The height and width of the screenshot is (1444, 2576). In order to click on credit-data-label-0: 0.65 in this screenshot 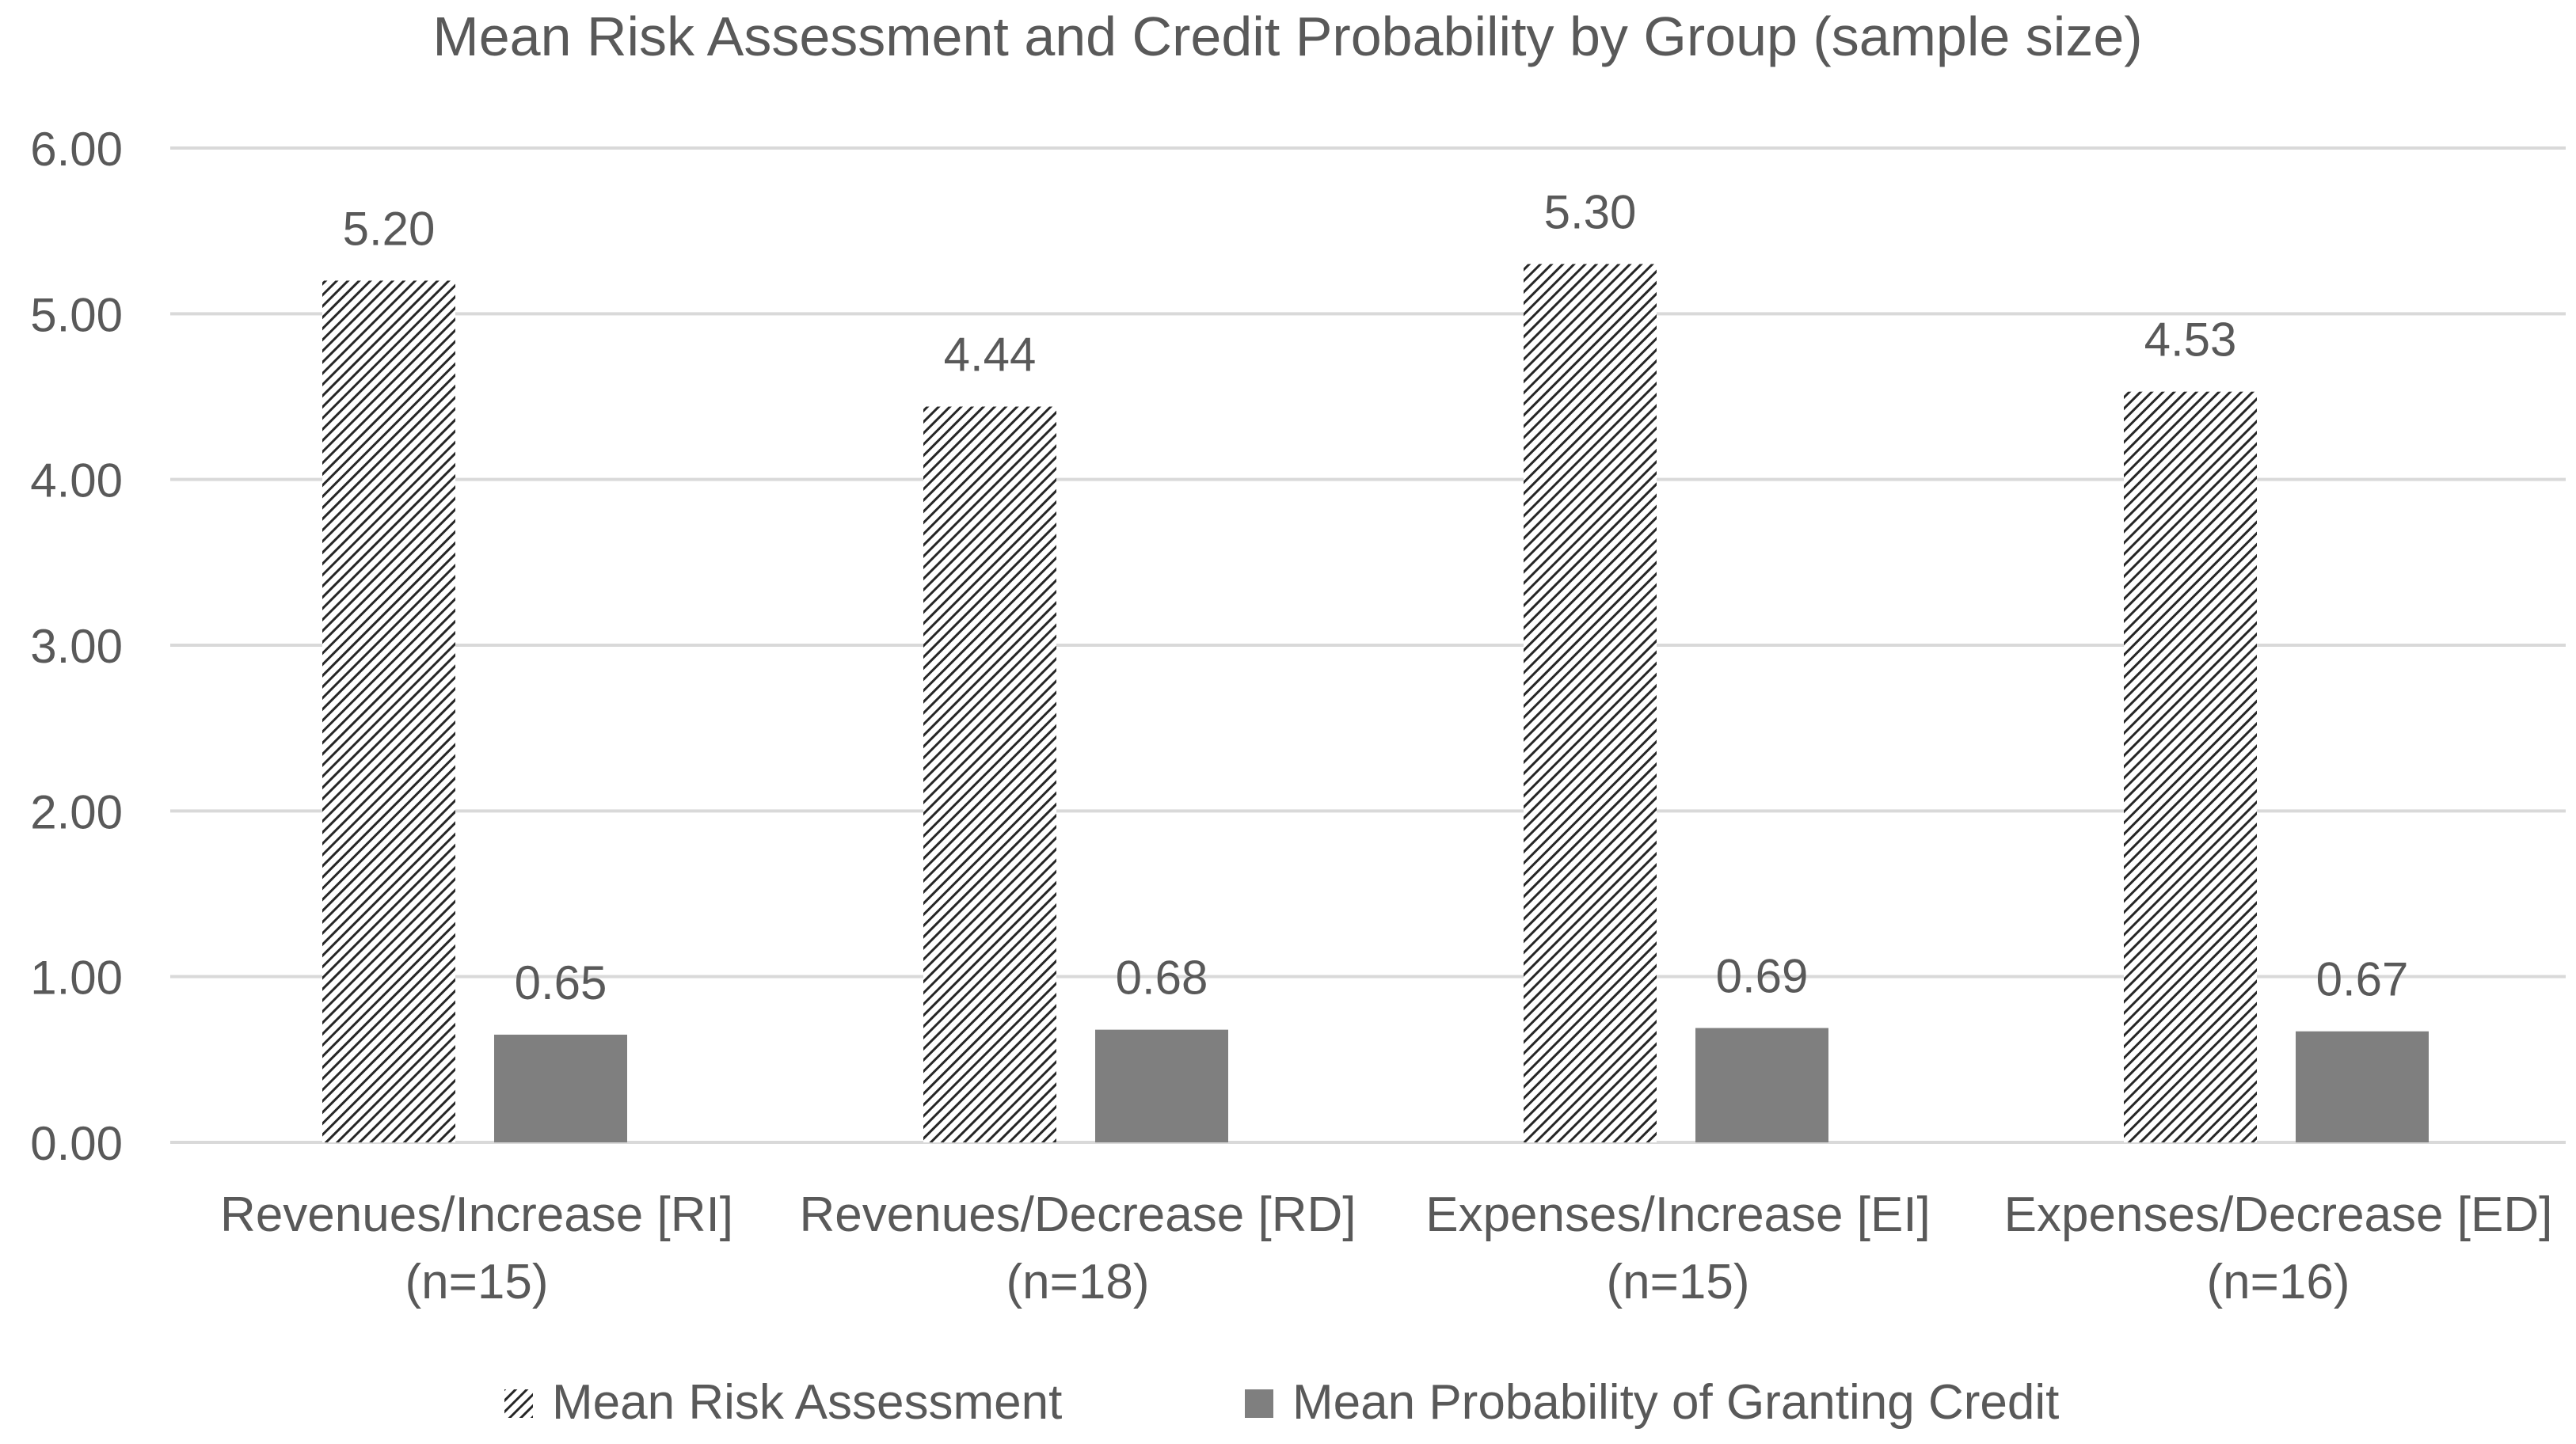, I will do `click(561, 982)`.